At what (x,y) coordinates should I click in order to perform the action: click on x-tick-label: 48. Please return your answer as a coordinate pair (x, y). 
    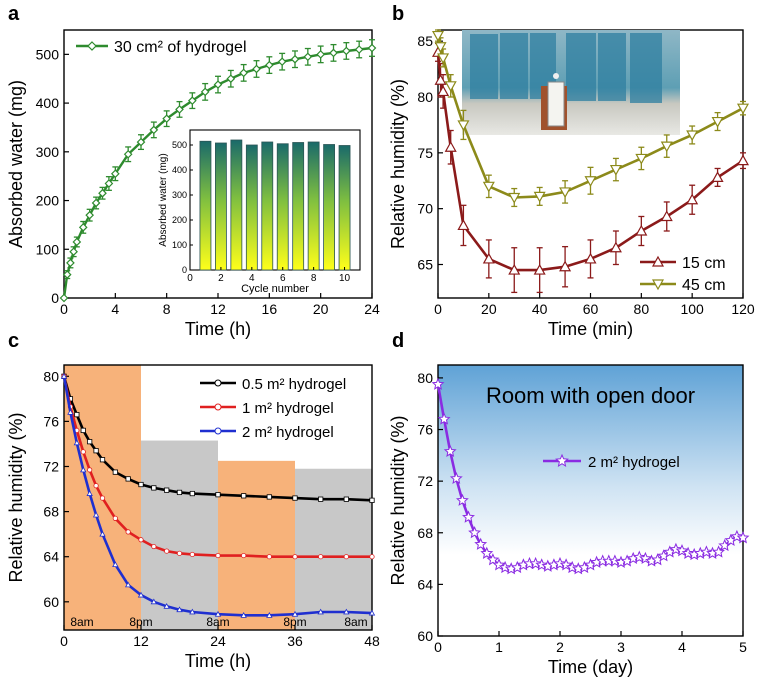
    Looking at the image, I should click on (372, 641).